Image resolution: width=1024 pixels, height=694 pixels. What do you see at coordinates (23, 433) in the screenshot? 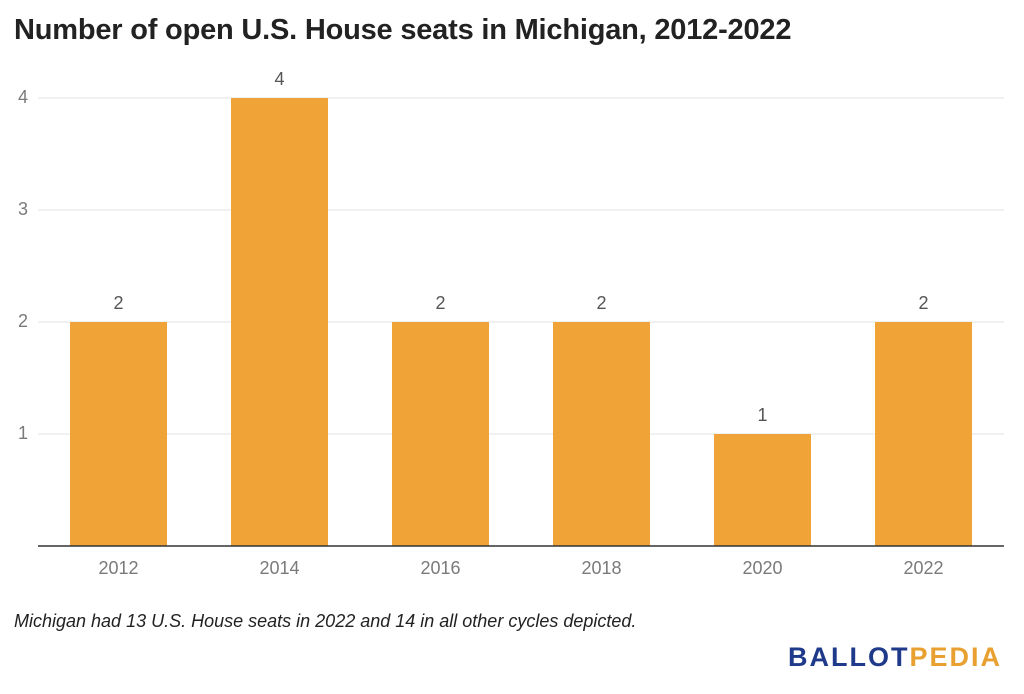
I see `y-tick-label-1: 1` at bounding box center [23, 433].